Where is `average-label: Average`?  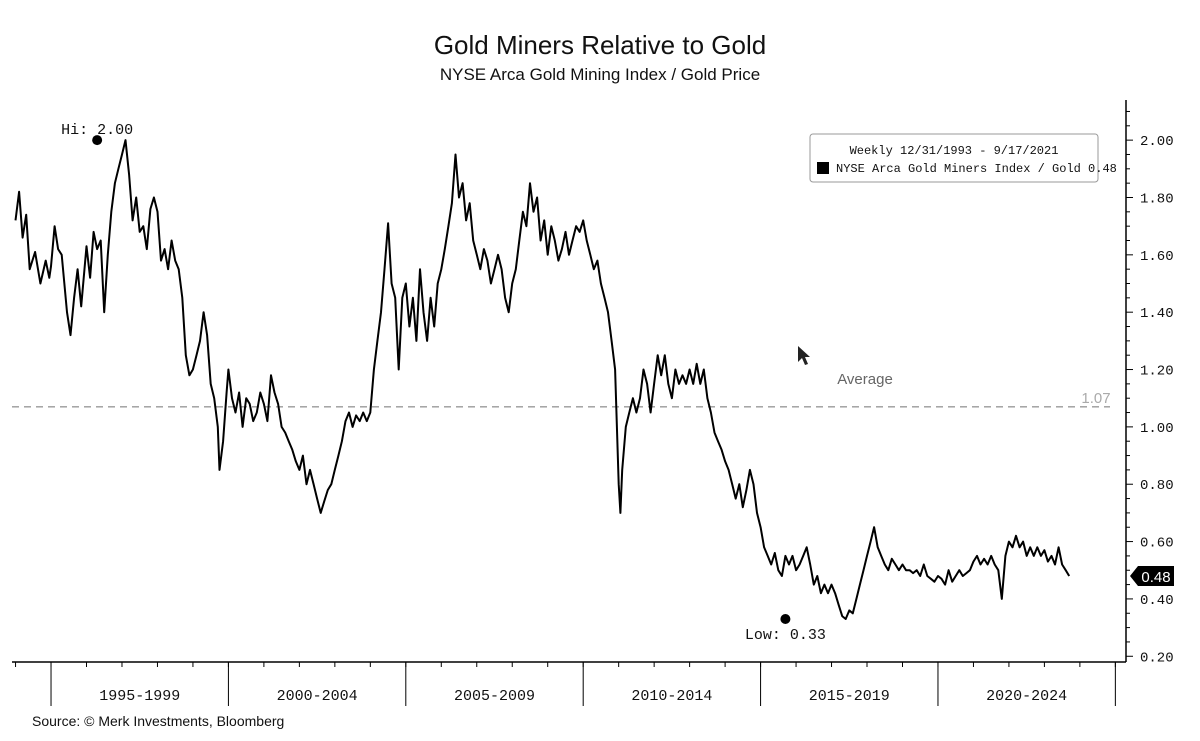 average-label: Average is located at coordinates (865, 379).